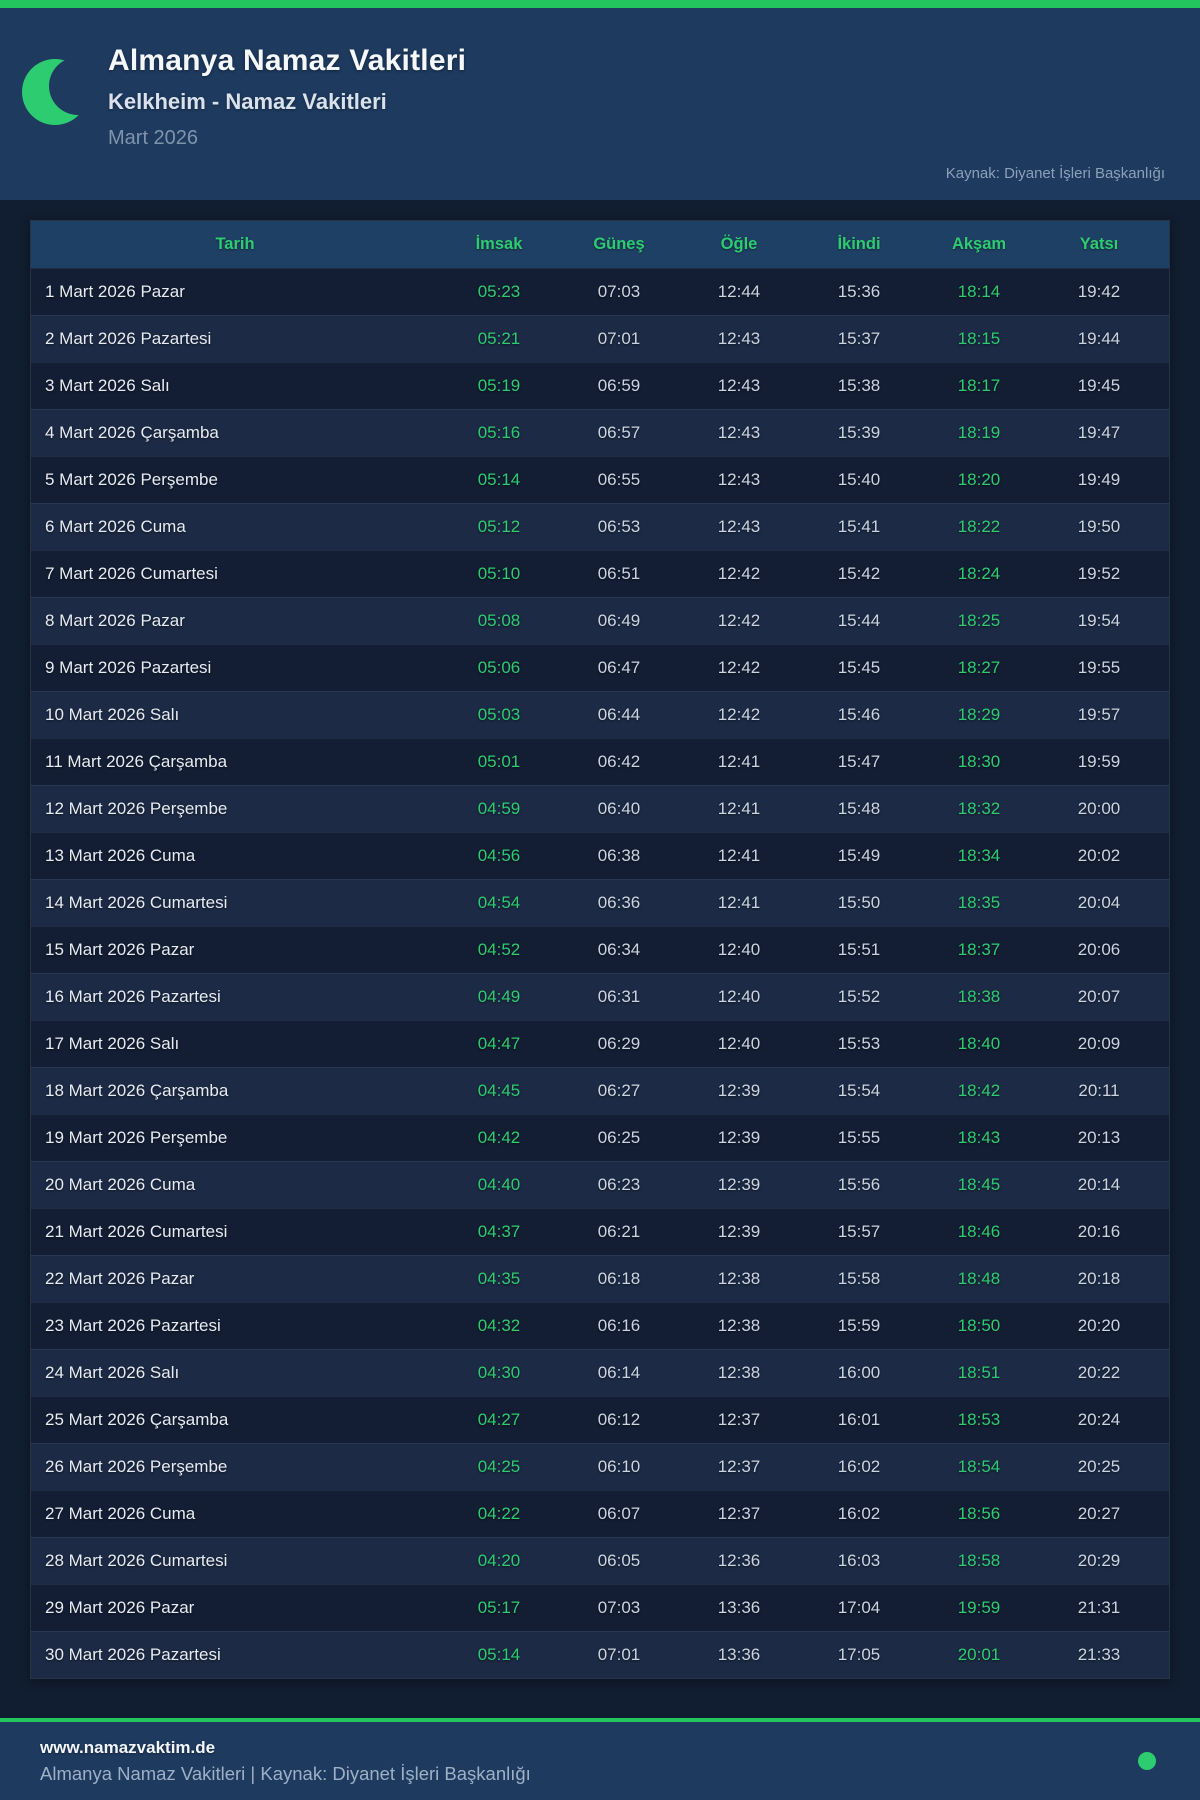  Describe the element at coordinates (499, 1090) in the screenshot. I see `time-cell-imsak: 04:45` at that location.